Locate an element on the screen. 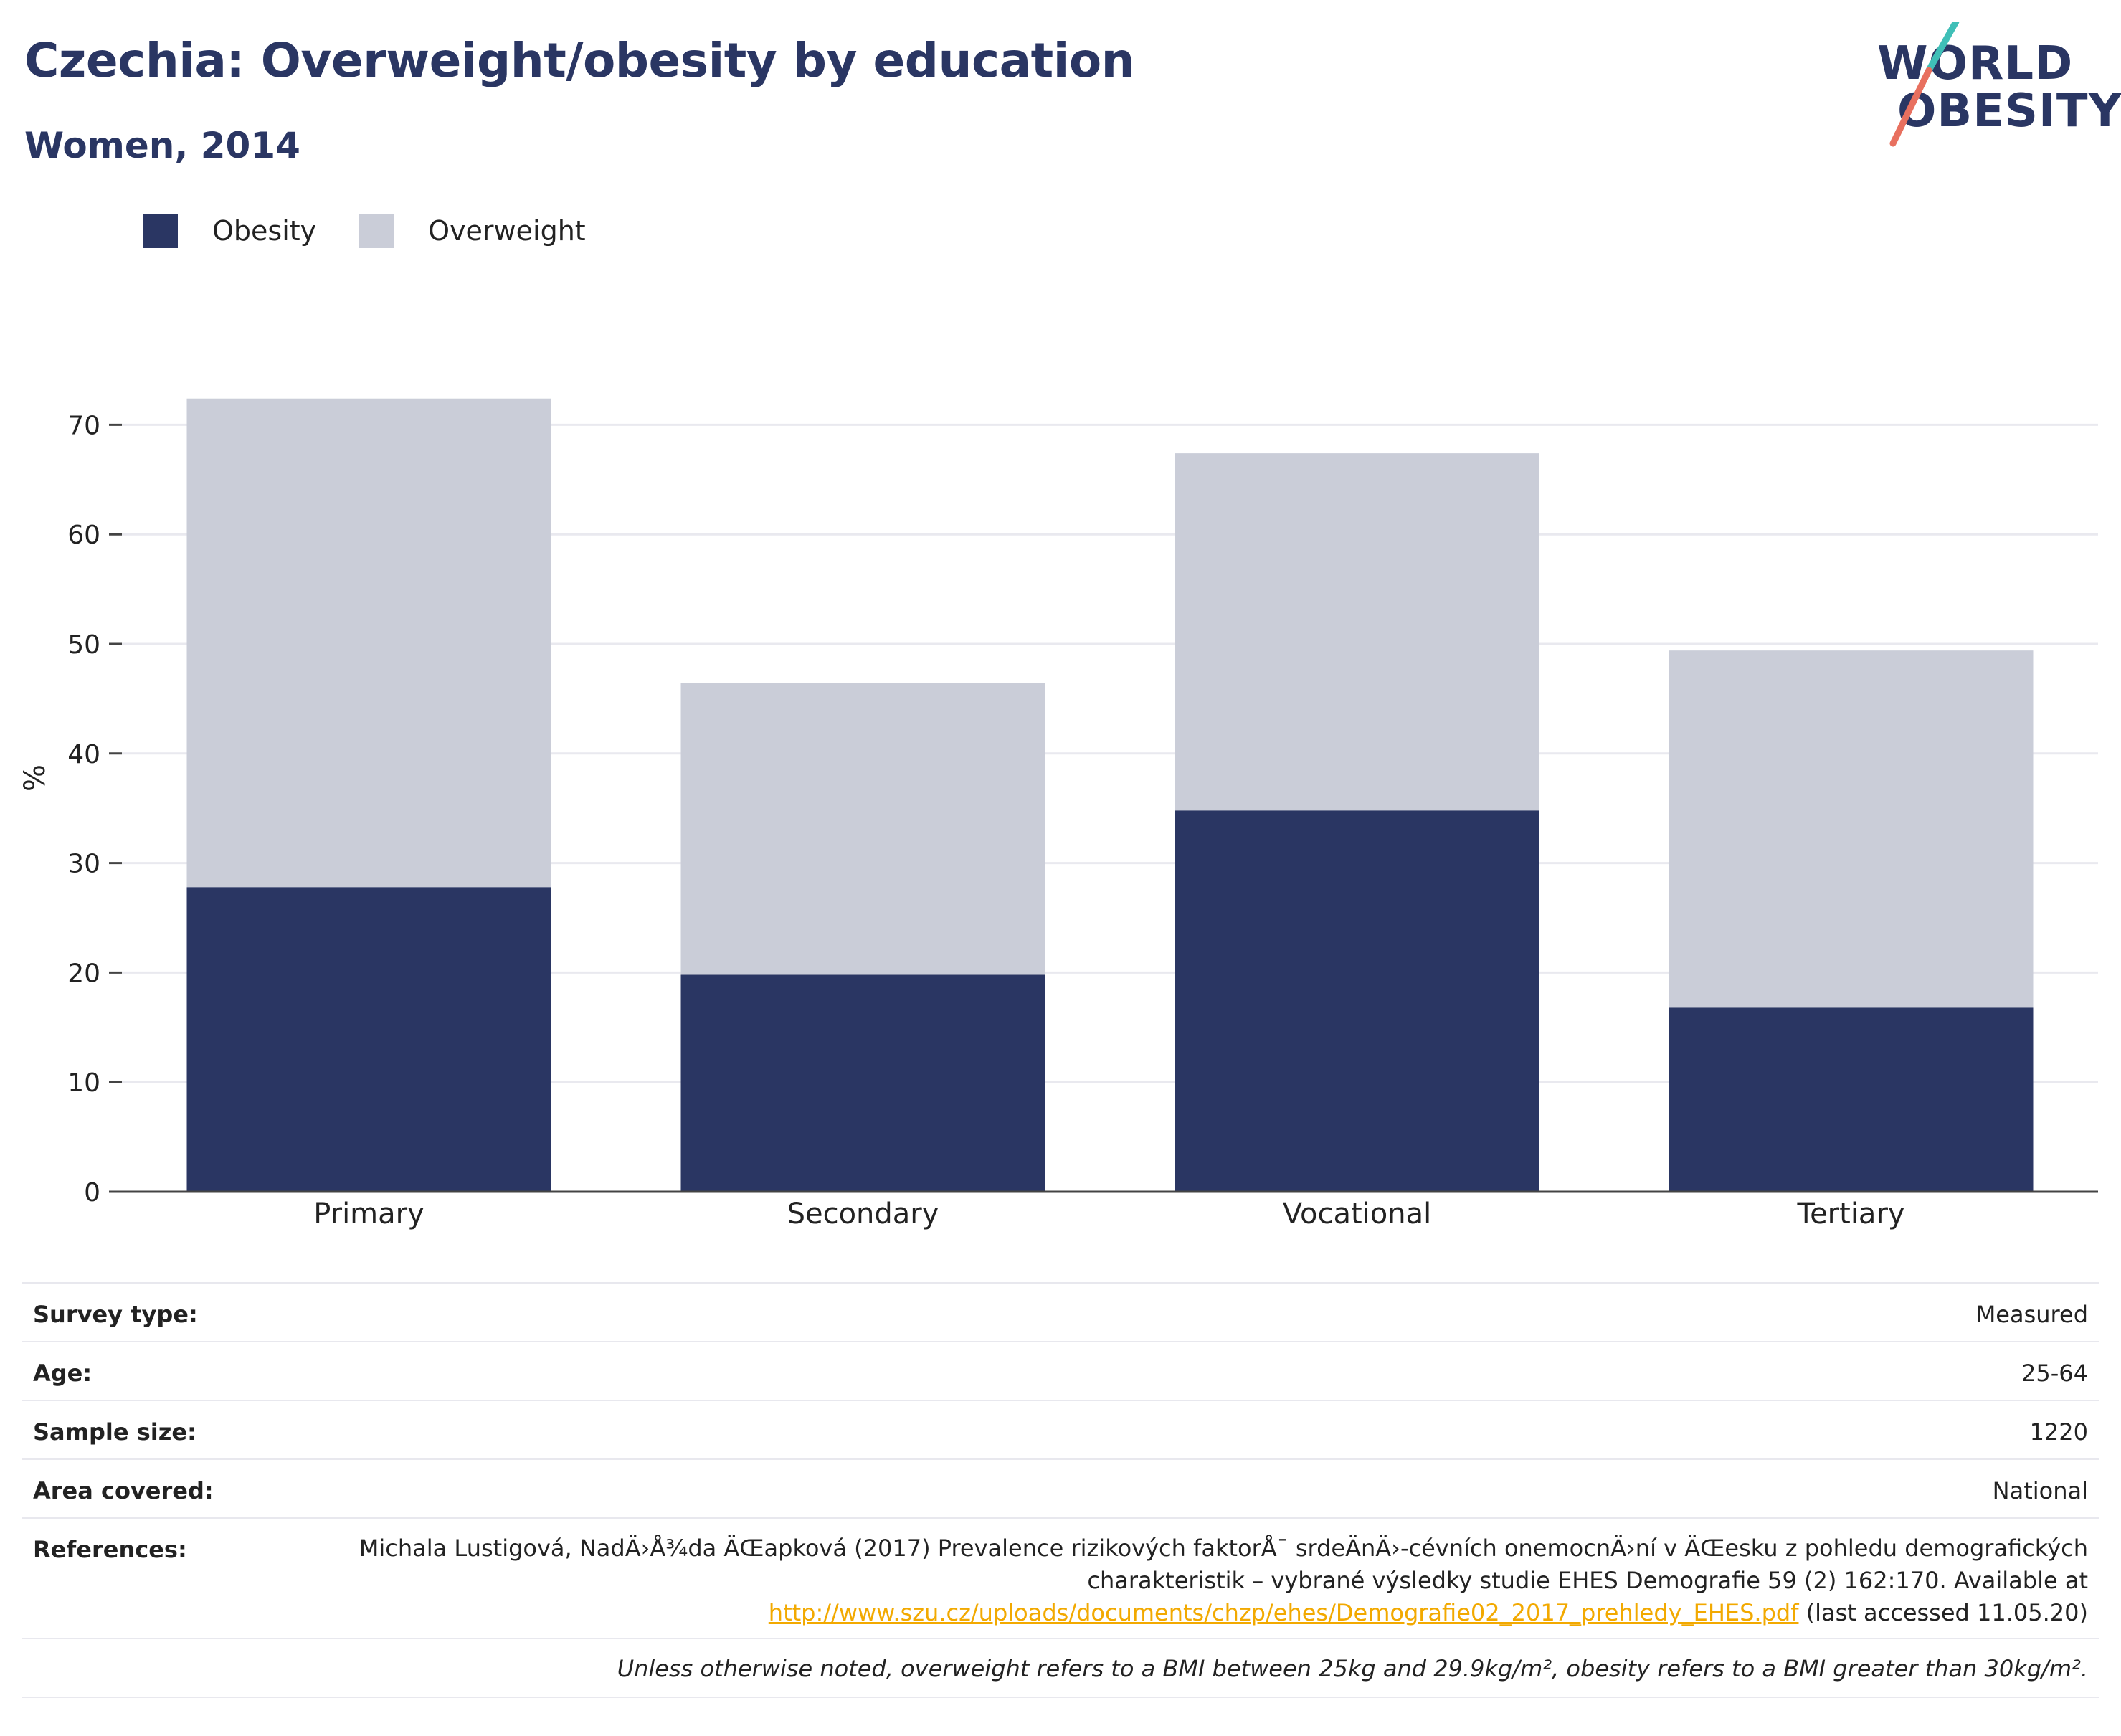  y-tick-label-30: 30 is located at coordinates (83, 865).